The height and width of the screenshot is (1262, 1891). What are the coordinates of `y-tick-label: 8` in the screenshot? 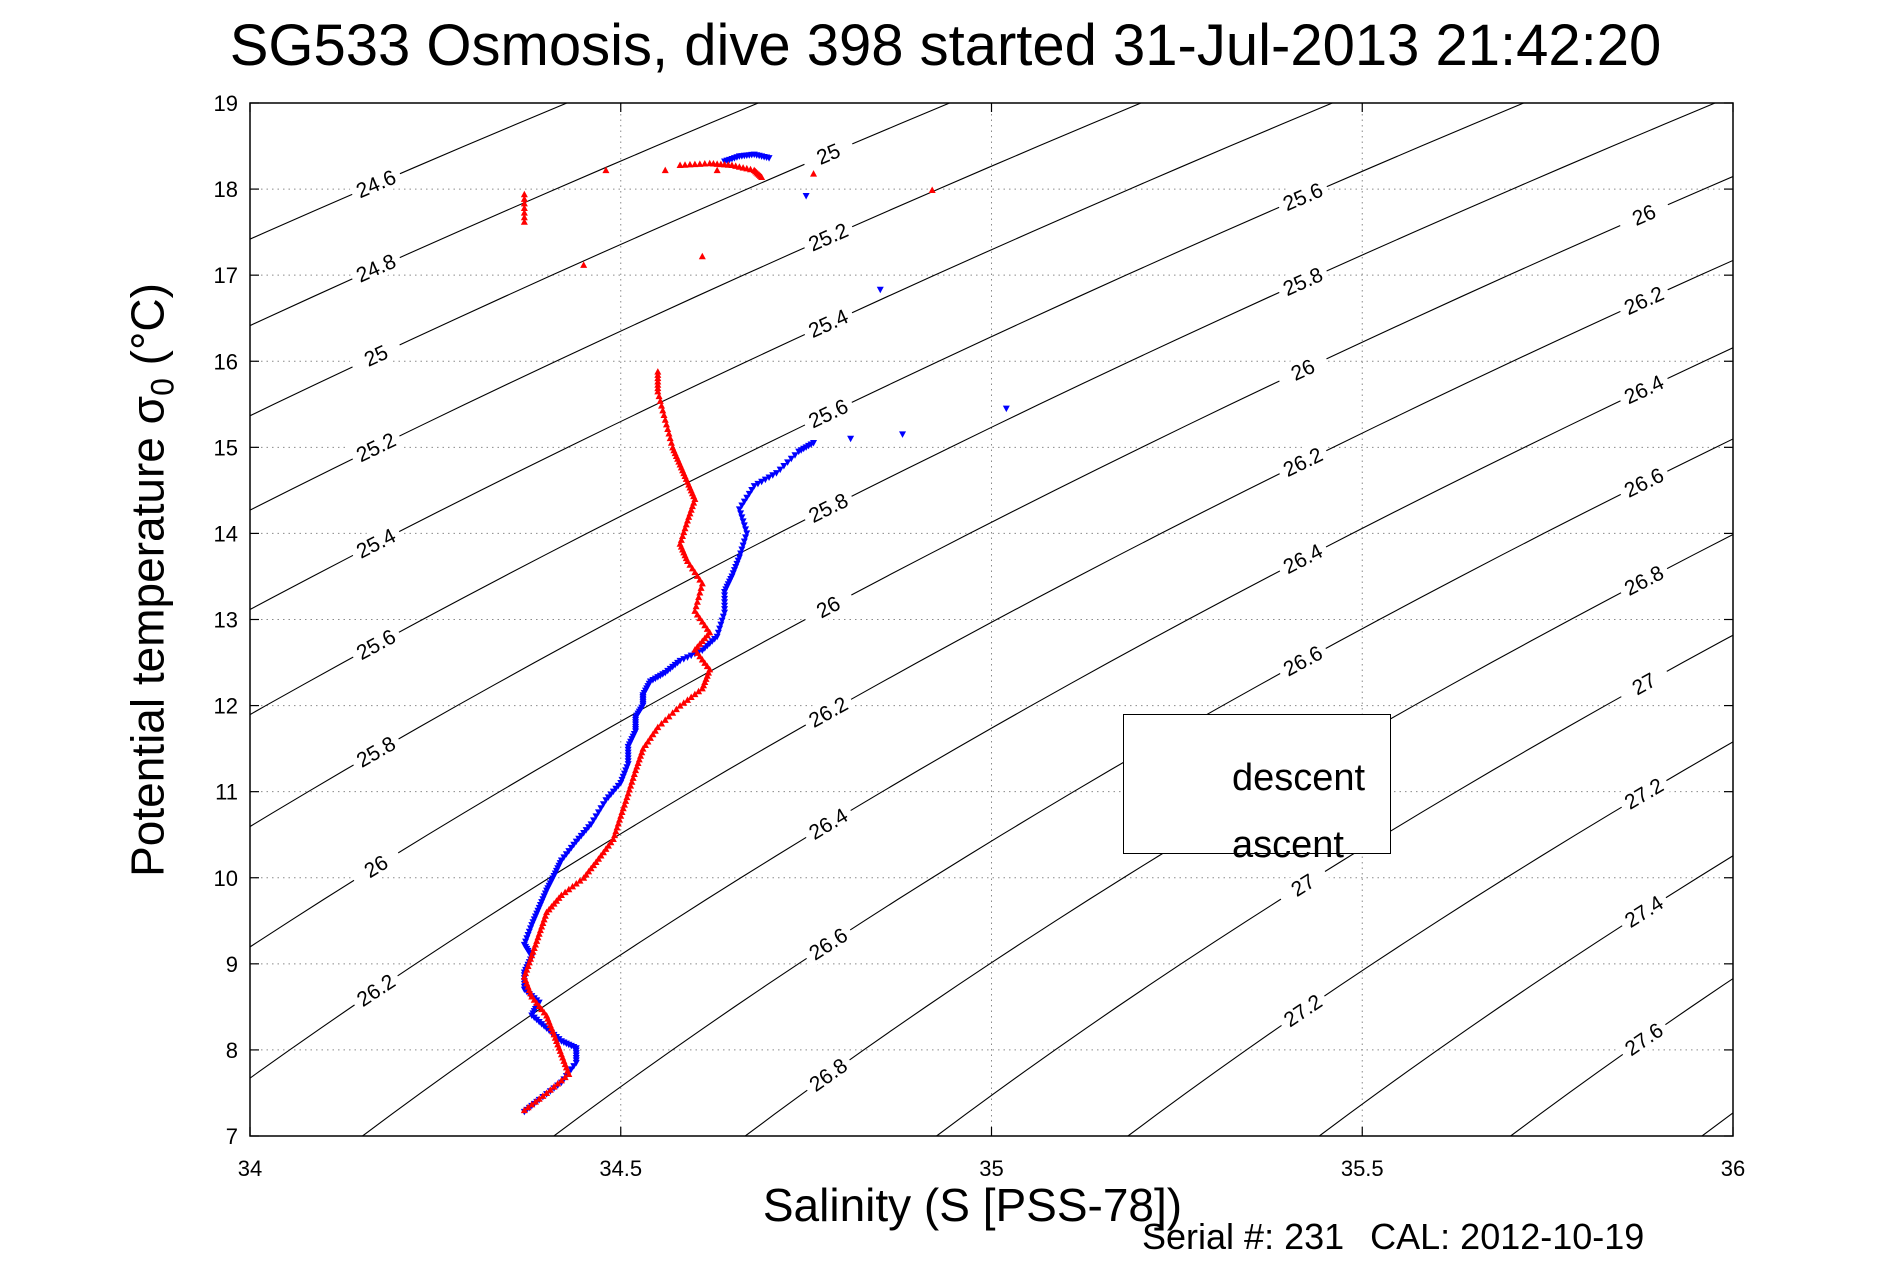 It's located at (232, 1050).